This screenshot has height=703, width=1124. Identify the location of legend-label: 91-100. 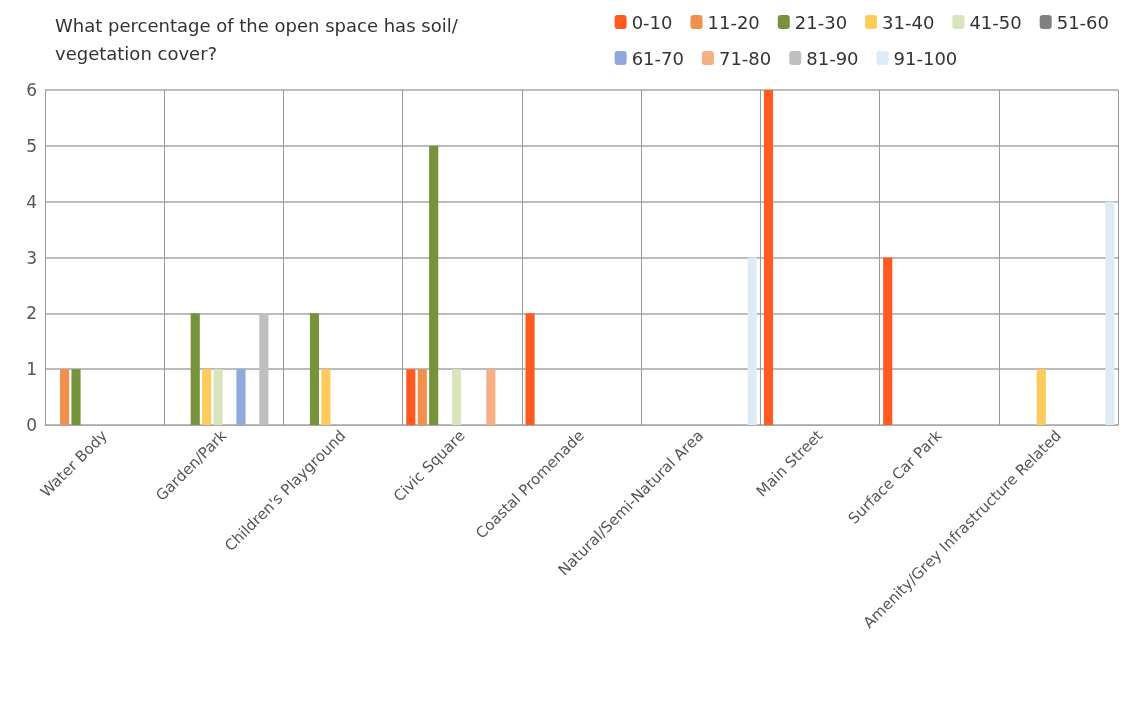
(925, 58).